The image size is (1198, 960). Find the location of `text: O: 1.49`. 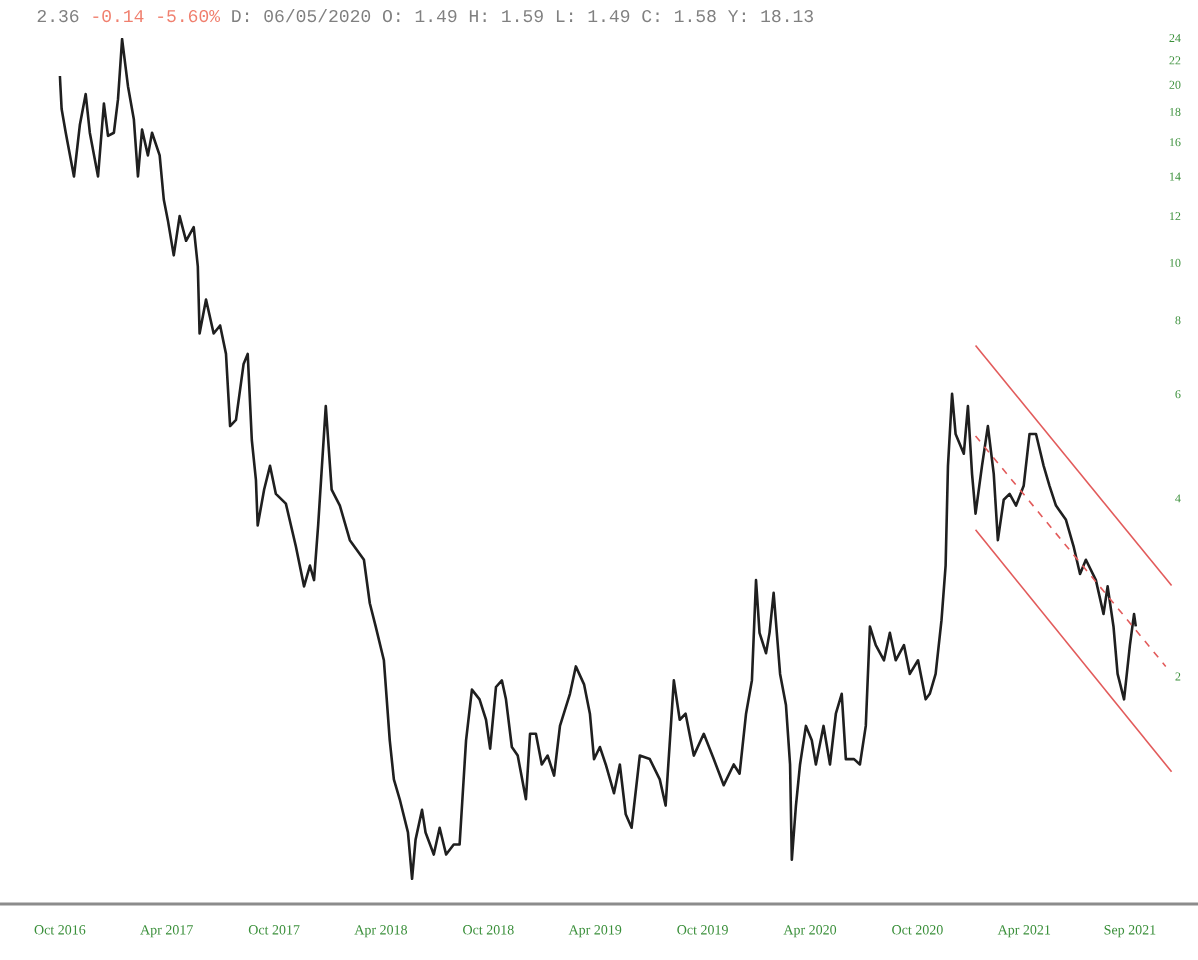

text: O: 1.49 is located at coordinates (419, 16).